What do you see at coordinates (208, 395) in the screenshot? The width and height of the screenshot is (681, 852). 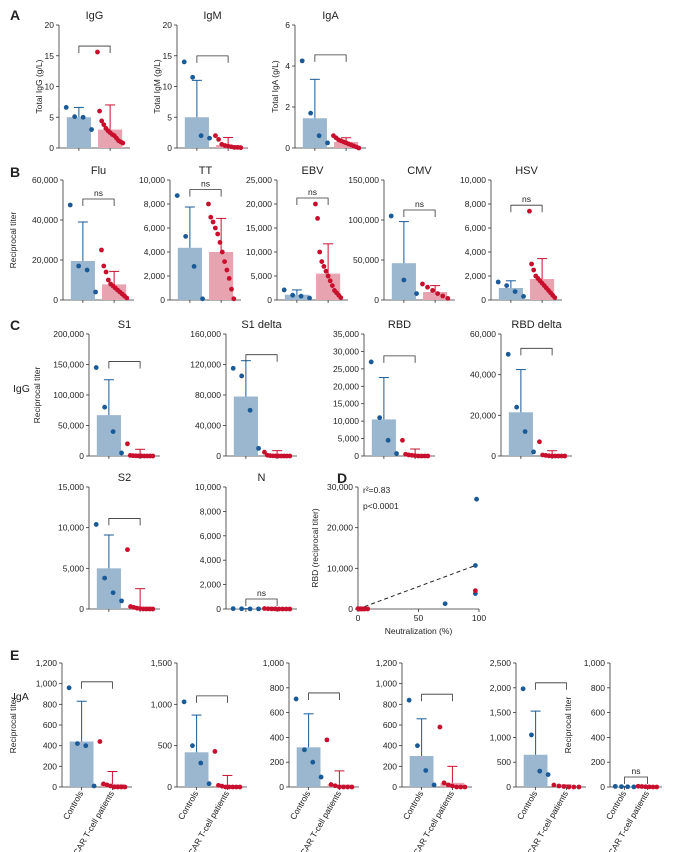 I see `y-tick-label: 80,000` at bounding box center [208, 395].